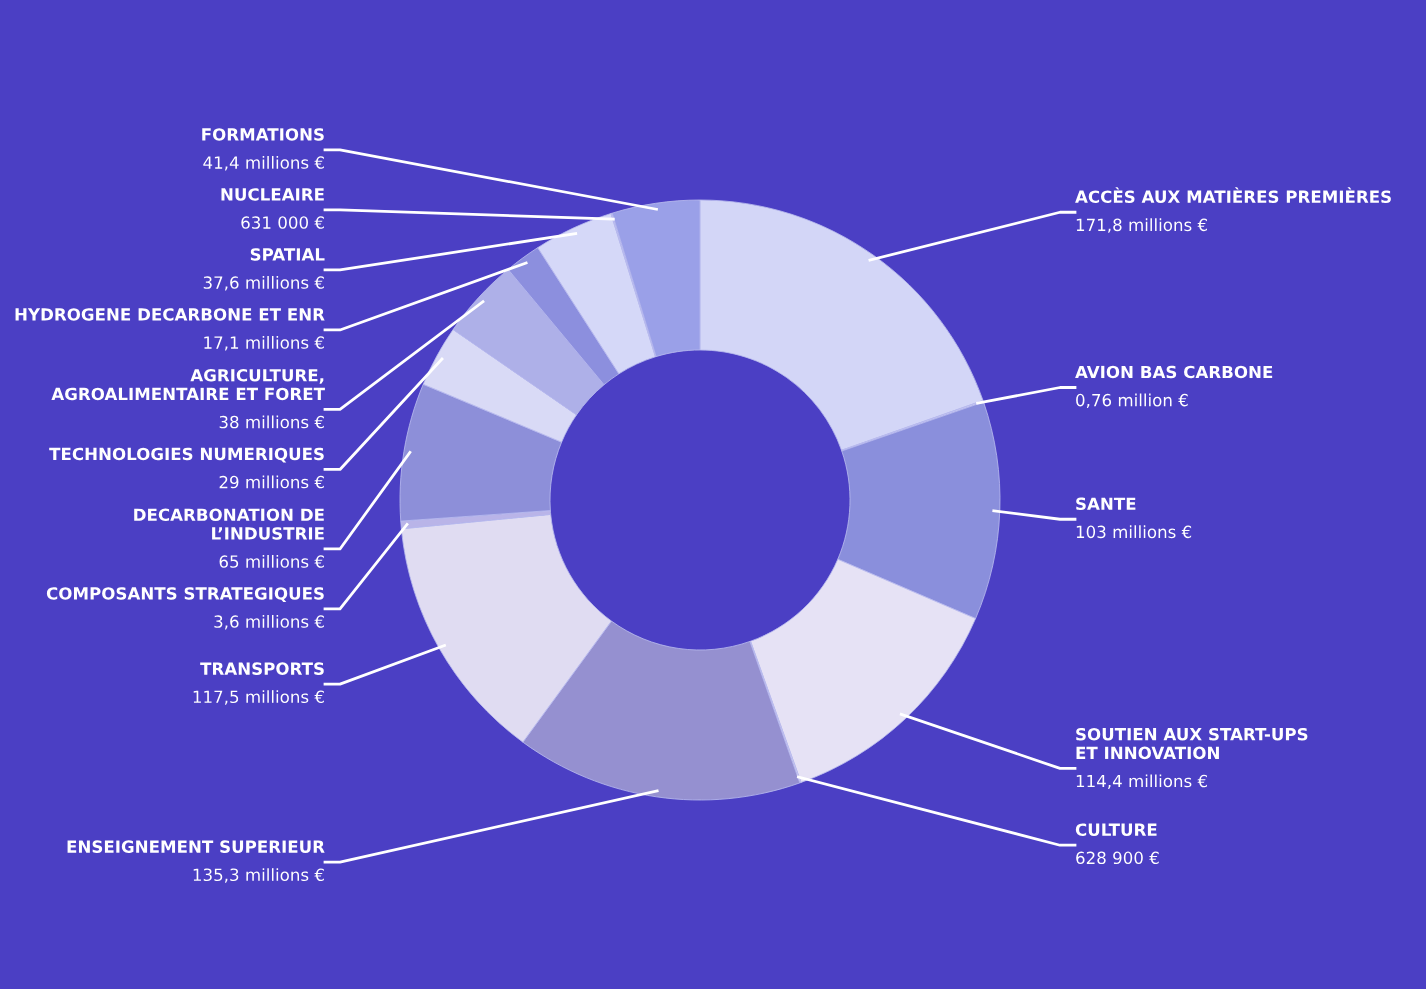  What do you see at coordinates (196, 846) in the screenshot?
I see `slice-label: ENSEIGNEMENT SUPERIEUR` at bounding box center [196, 846].